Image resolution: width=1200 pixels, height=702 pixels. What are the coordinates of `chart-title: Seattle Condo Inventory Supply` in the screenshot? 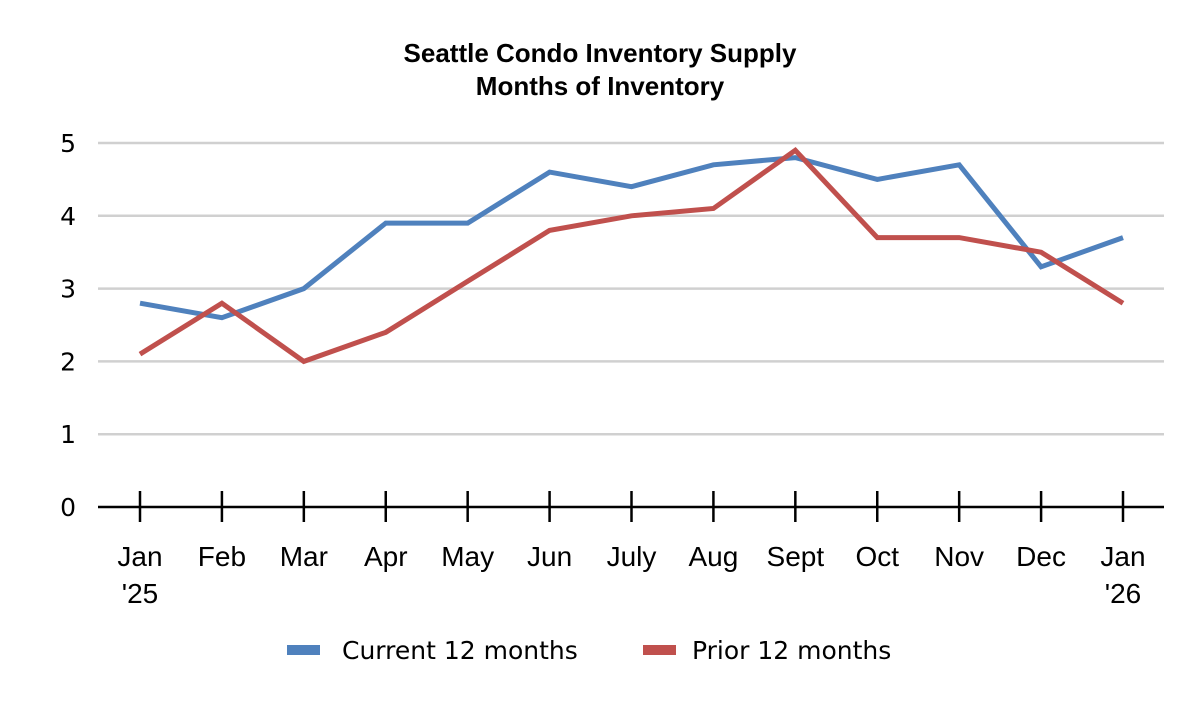 It's located at (600, 53).